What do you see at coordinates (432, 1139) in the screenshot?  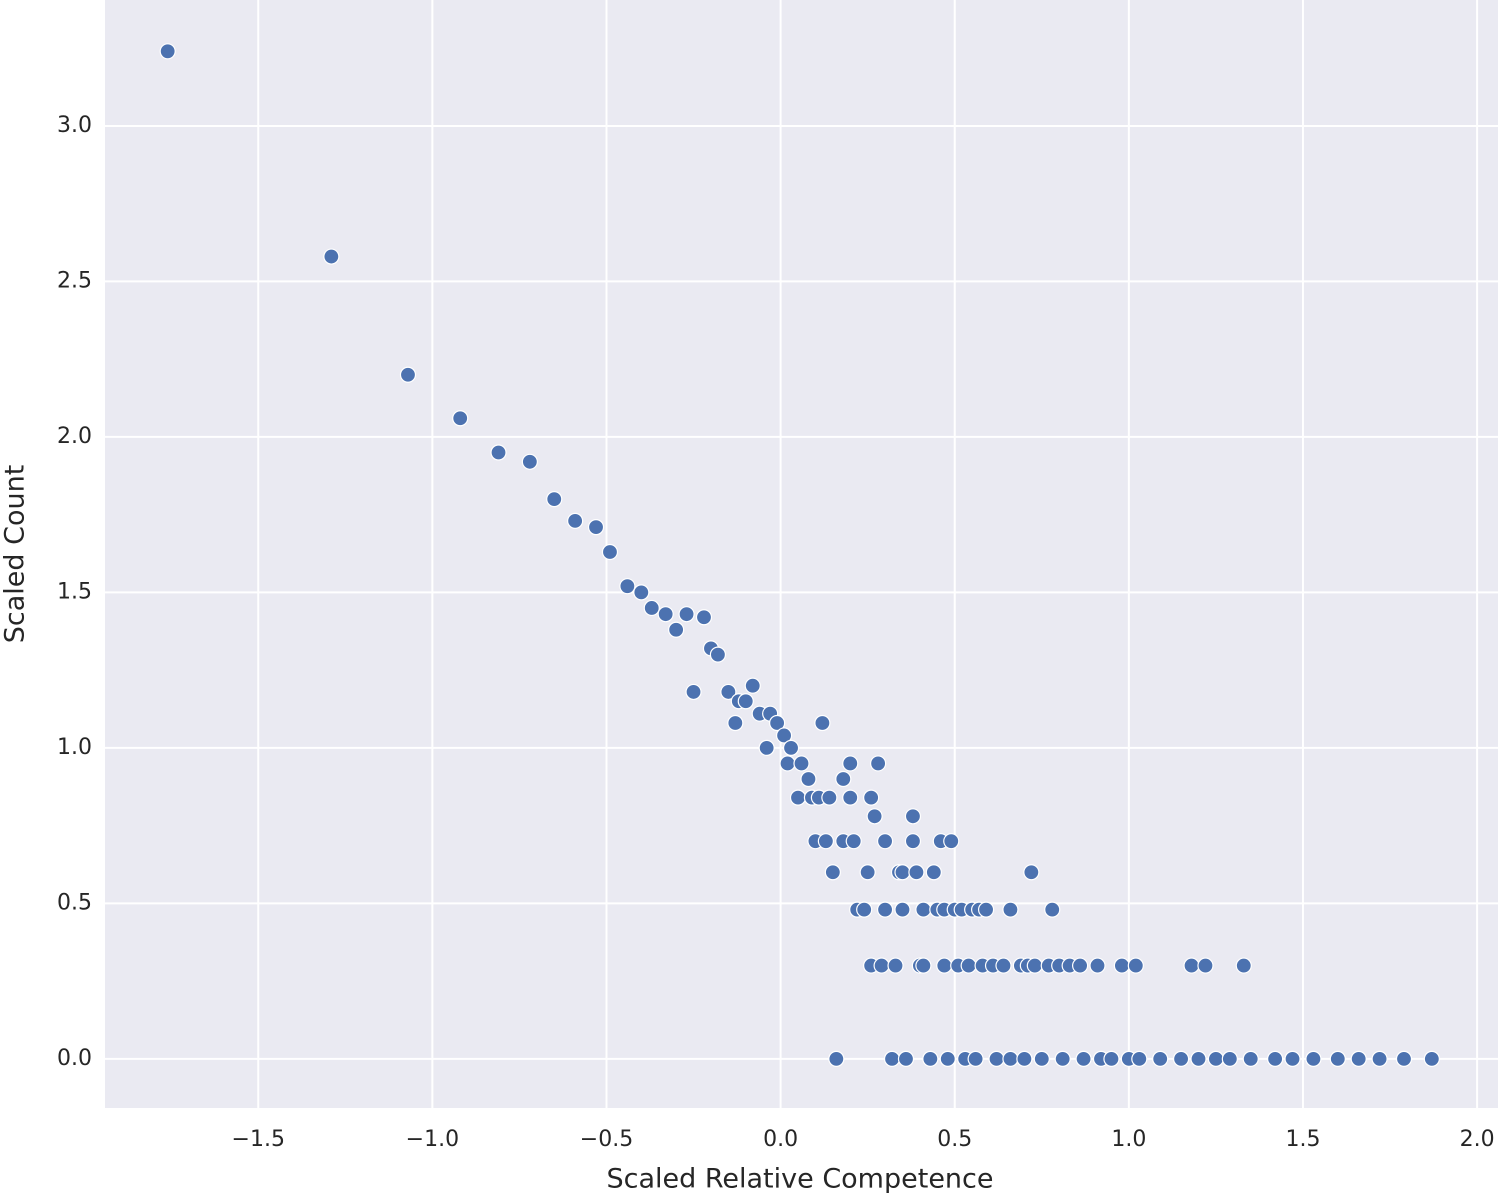 I see `x-tick-label: −1.0` at bounding box center [432, 1139].